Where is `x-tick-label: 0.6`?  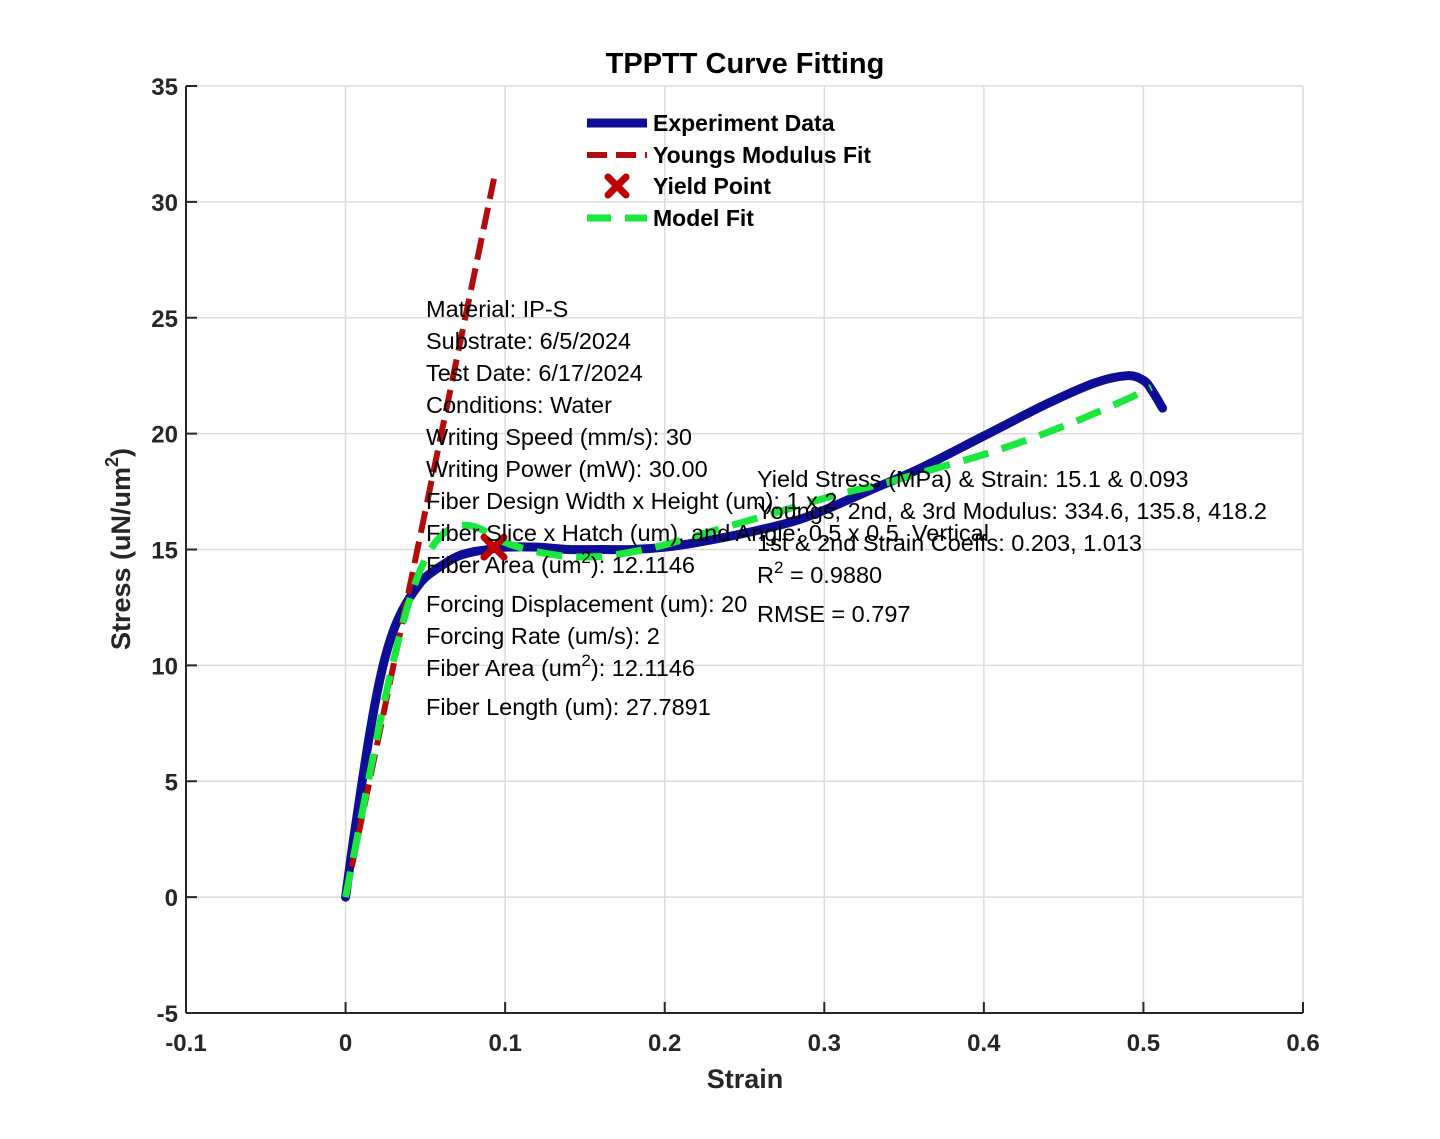 x-tick-label: 0.6 is located at coordinates (1302, 1043).